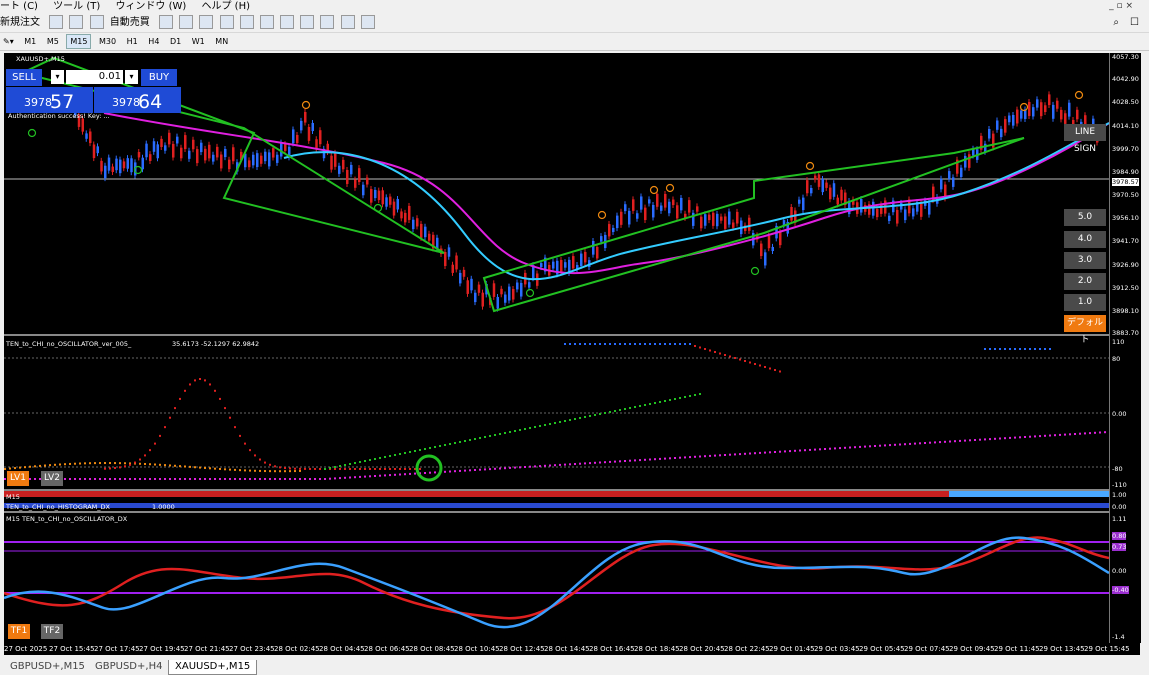 This screenshot has height=675, width=1149. Describe the element at coordinates (19, 631) in the screenshot. I see `tf1-button: TF1` at that location.